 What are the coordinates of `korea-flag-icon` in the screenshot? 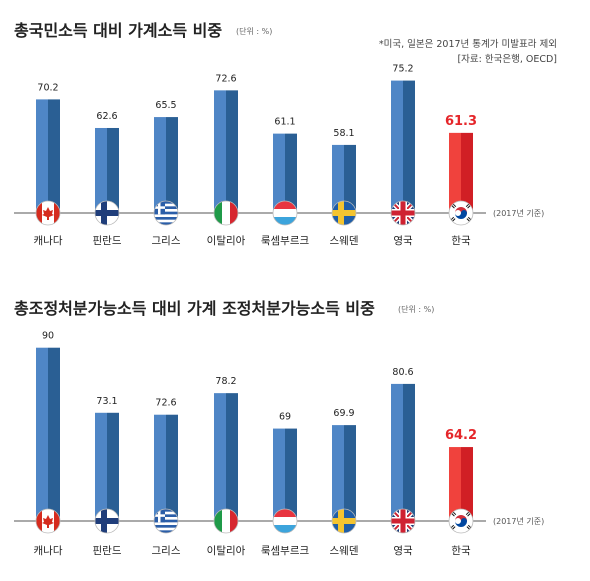 It's located at (461, 521).